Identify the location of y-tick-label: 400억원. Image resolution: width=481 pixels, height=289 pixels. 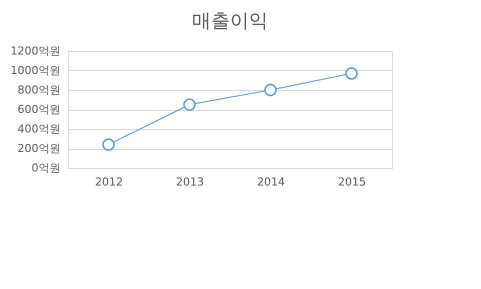
(39, 129).